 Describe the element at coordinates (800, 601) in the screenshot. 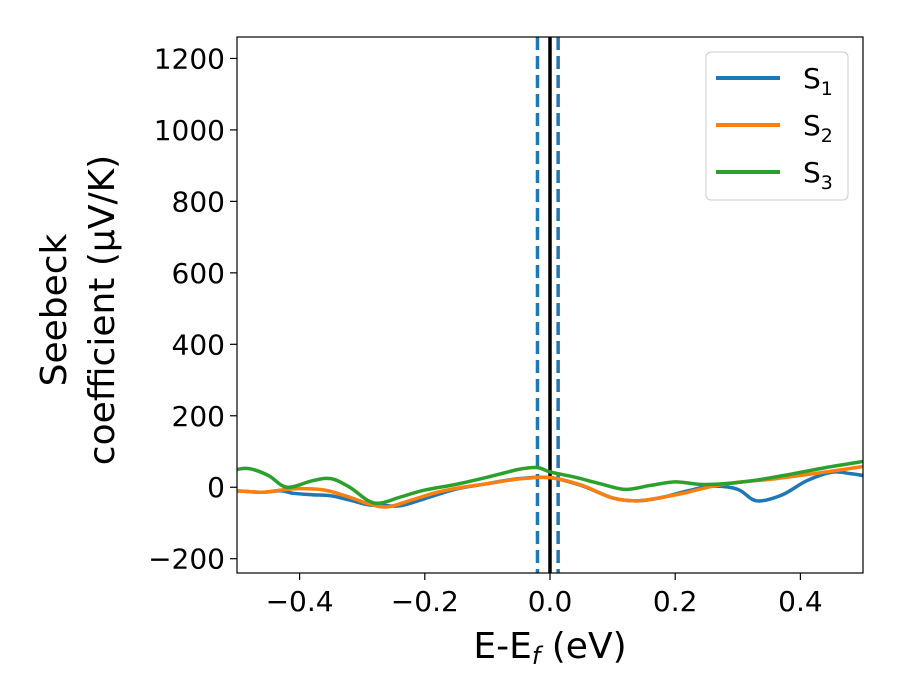

I see `x-tick-label: 0.4` at that location.